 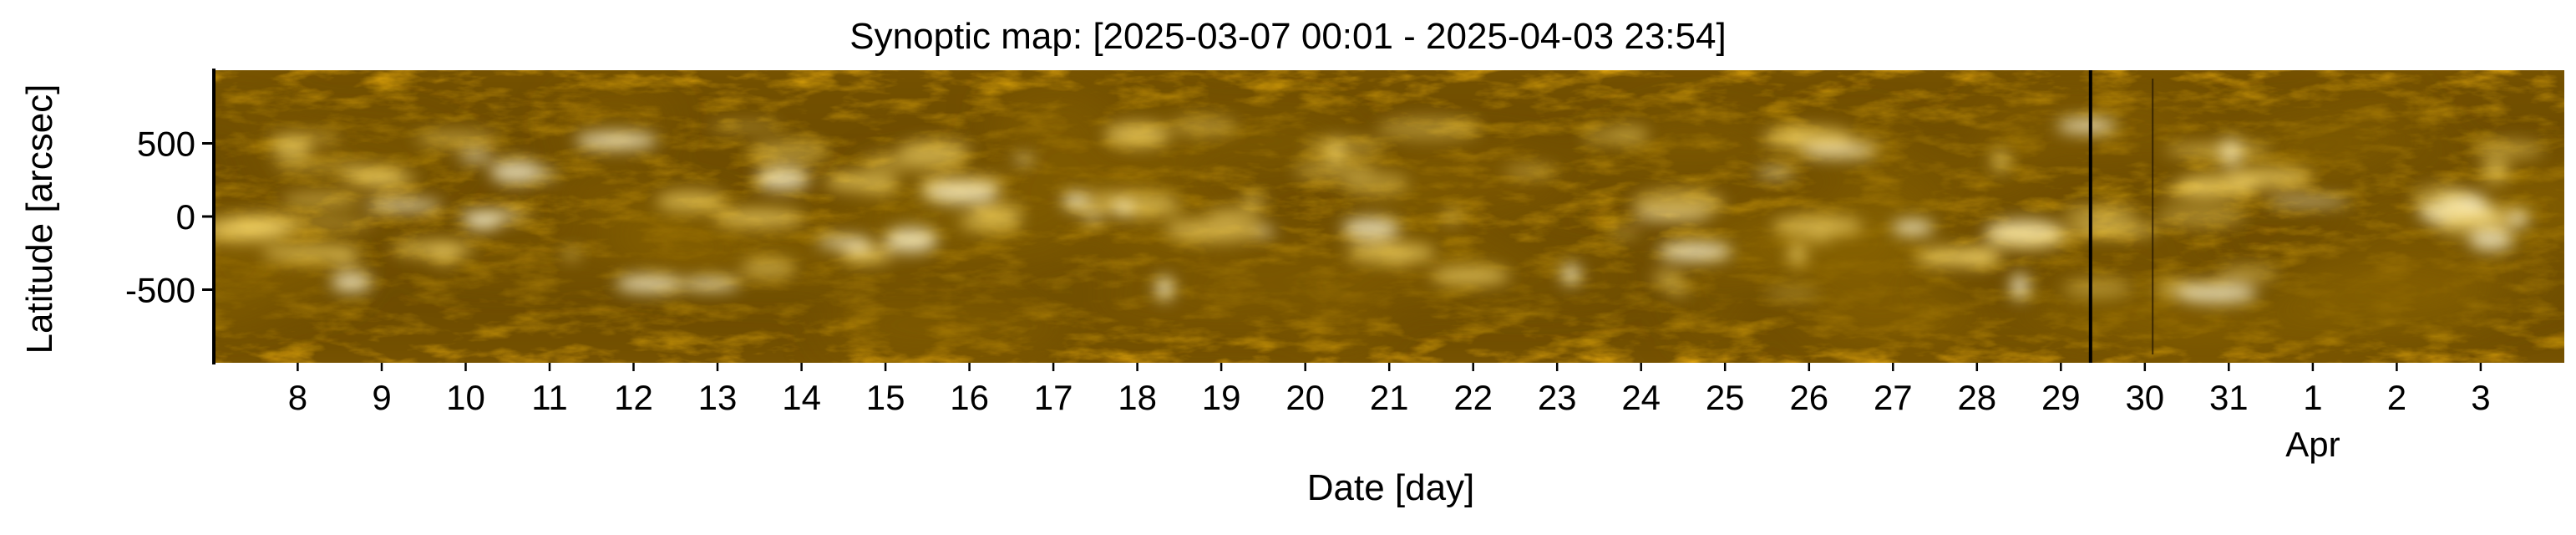 I want to click on x-tick-label: 9, so click(x=381, y=397).